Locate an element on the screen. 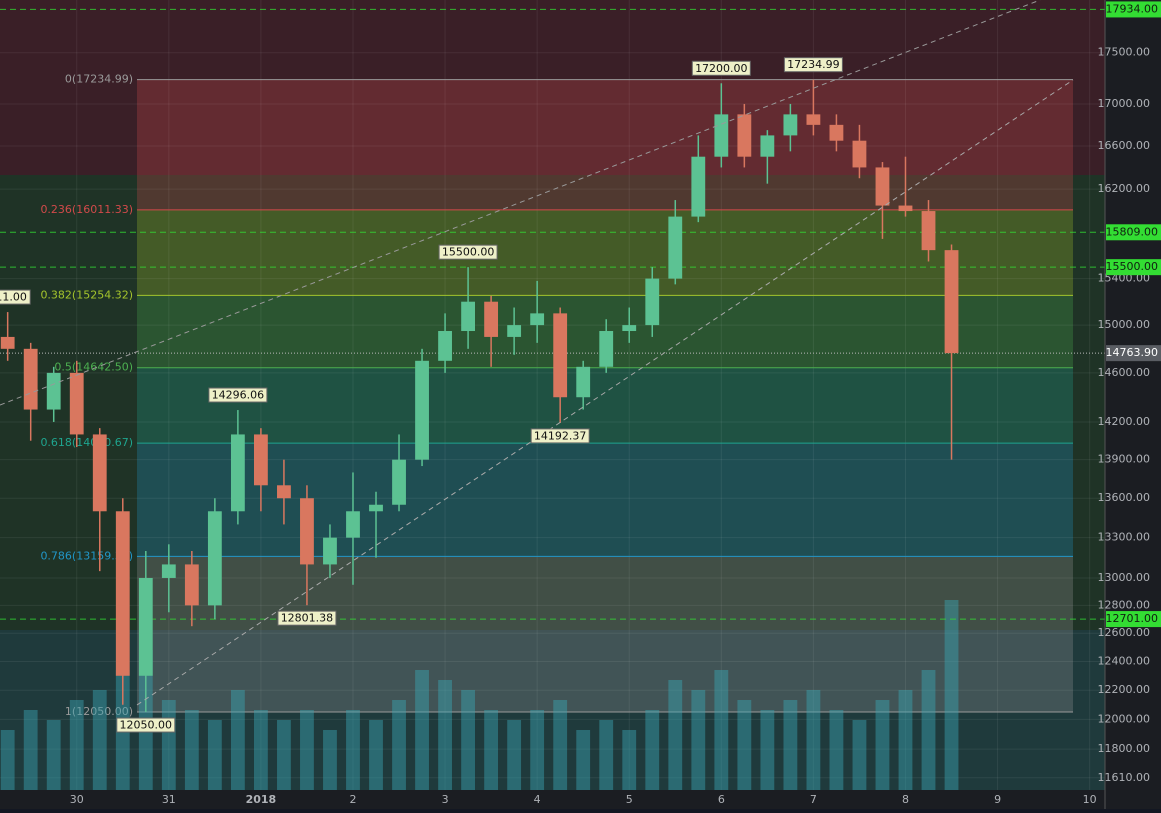 This screenshot has height=813, width=1161. x-tick-label: 30 is located at coordinates (77, 799).